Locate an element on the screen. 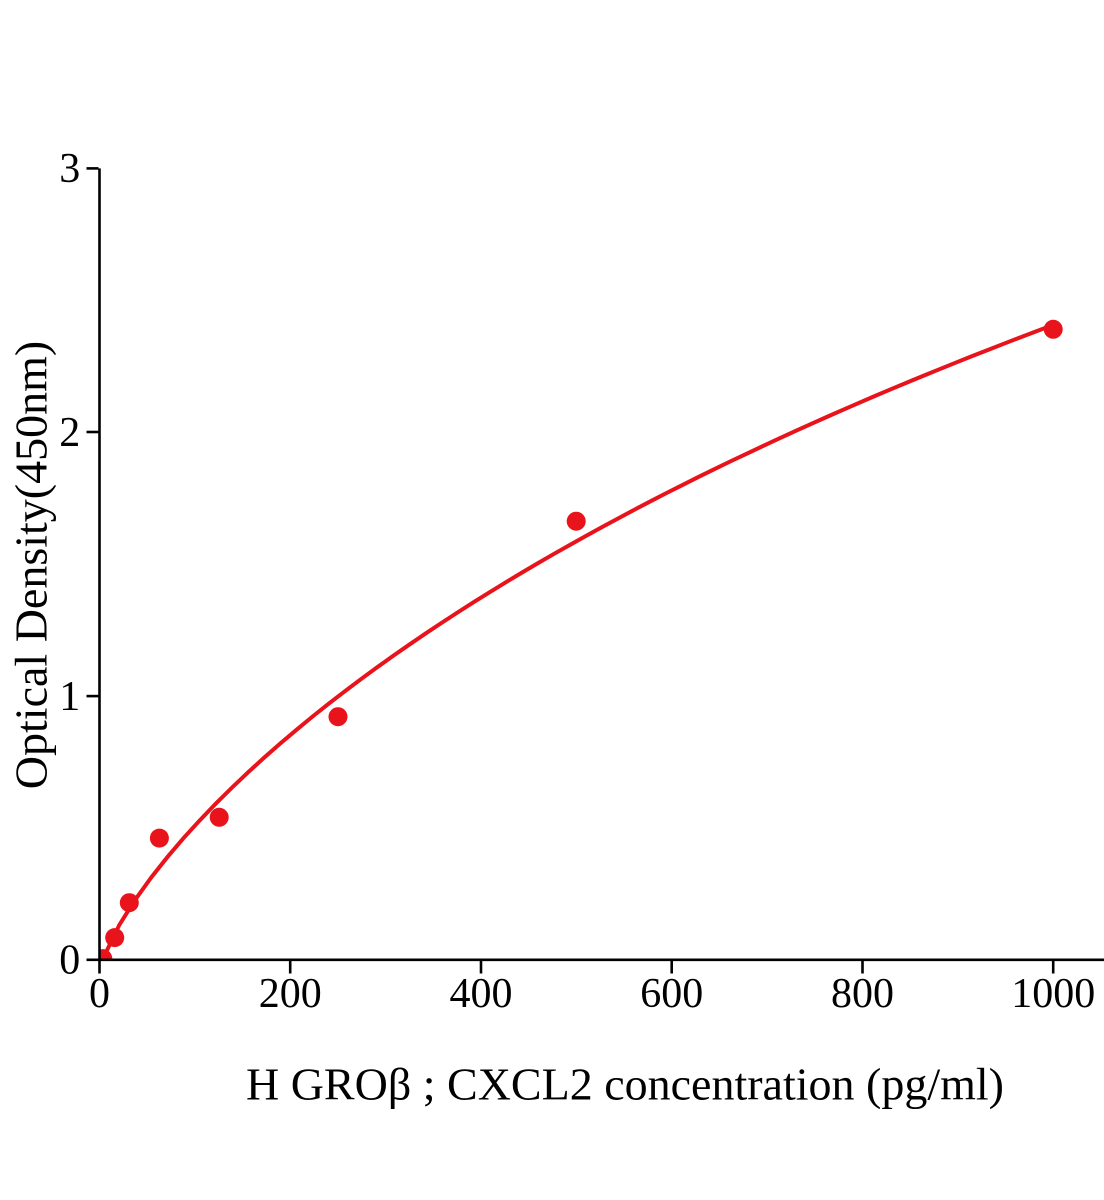 The height and width of the screenshot is (1200, 1104). svg-text: Optical Density(450nm) is located at coordinates (31, 565).